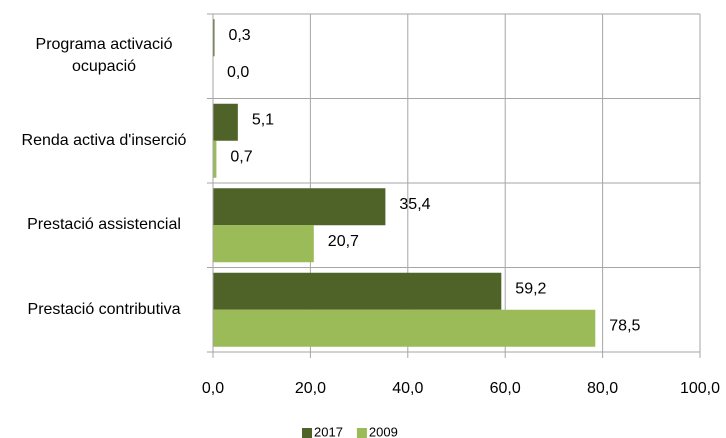  Describe the element at coordinates (104, 225) in the screenshot. I see `category-label: Prestació assistencial` at that location.